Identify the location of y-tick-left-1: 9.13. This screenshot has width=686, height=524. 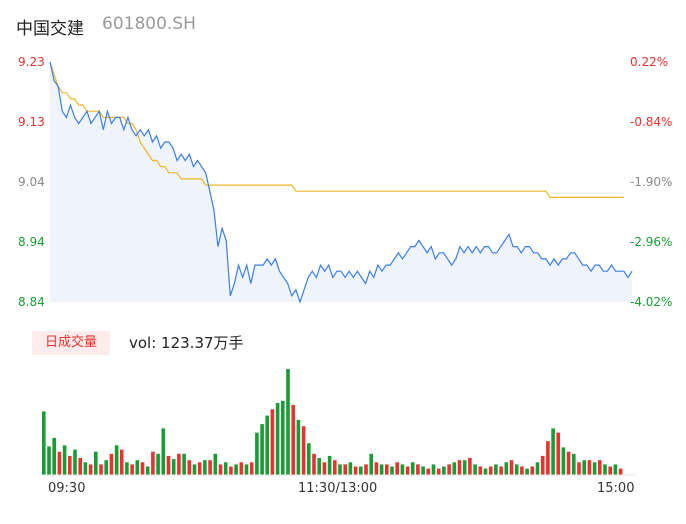
(31, 122).